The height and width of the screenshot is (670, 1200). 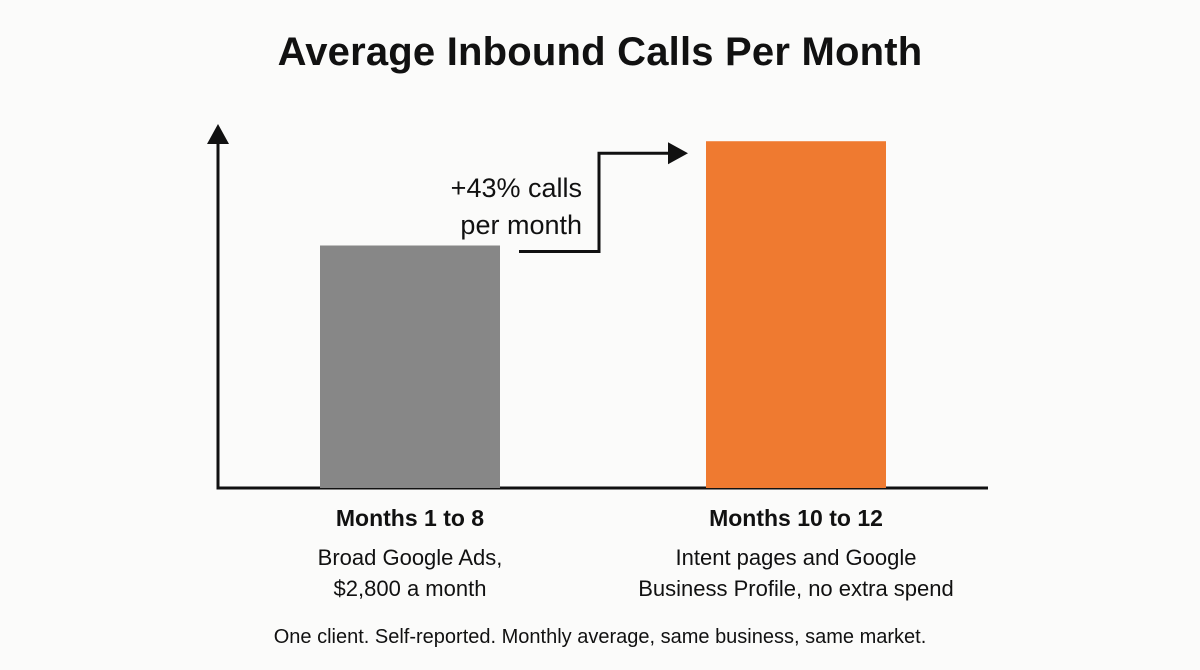 I want to click on category-description: Broad Google Ads, $2,800 a month, so click(x=410, y=573).